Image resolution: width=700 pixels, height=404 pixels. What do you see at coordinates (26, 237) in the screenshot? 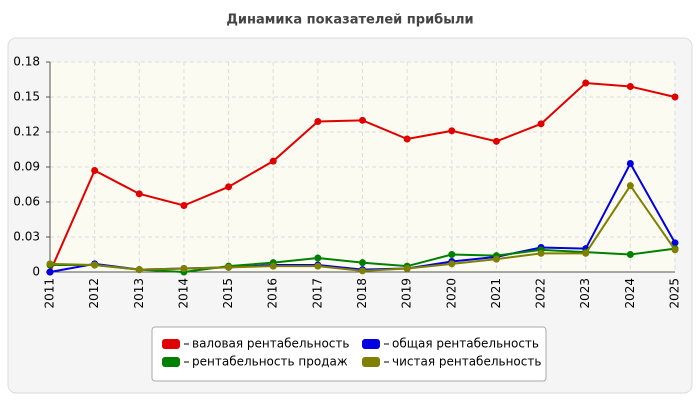
I see `y-tick-label: 0.03` at bounding box center [26, 237].